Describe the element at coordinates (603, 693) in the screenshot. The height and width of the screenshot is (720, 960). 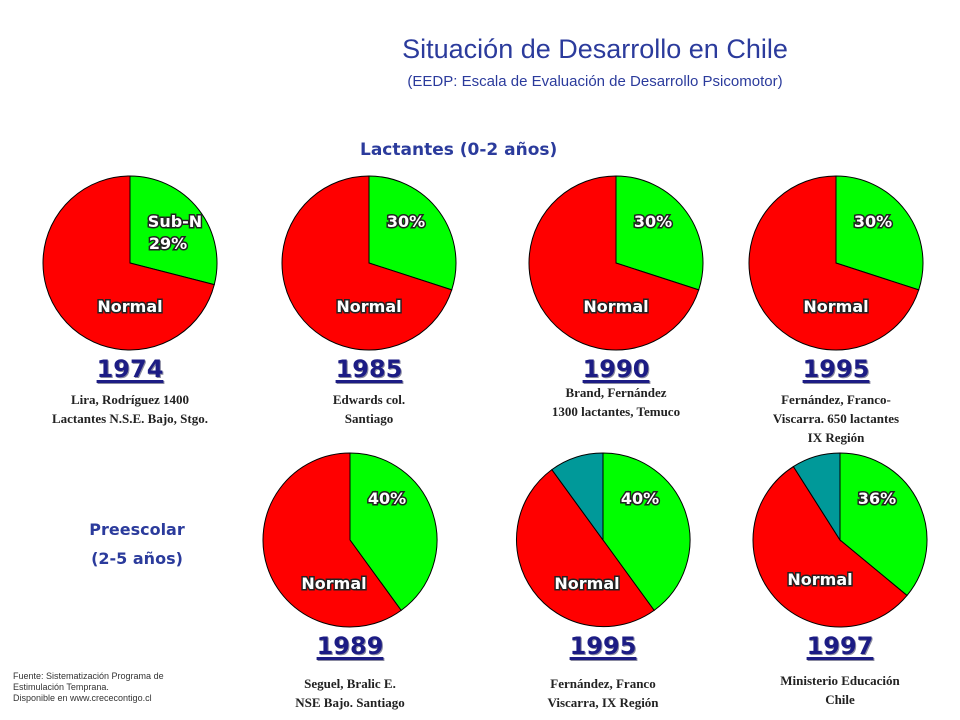
I see `chart-source-text: Fernández, Franco Viscarra, IX Región` at that location.